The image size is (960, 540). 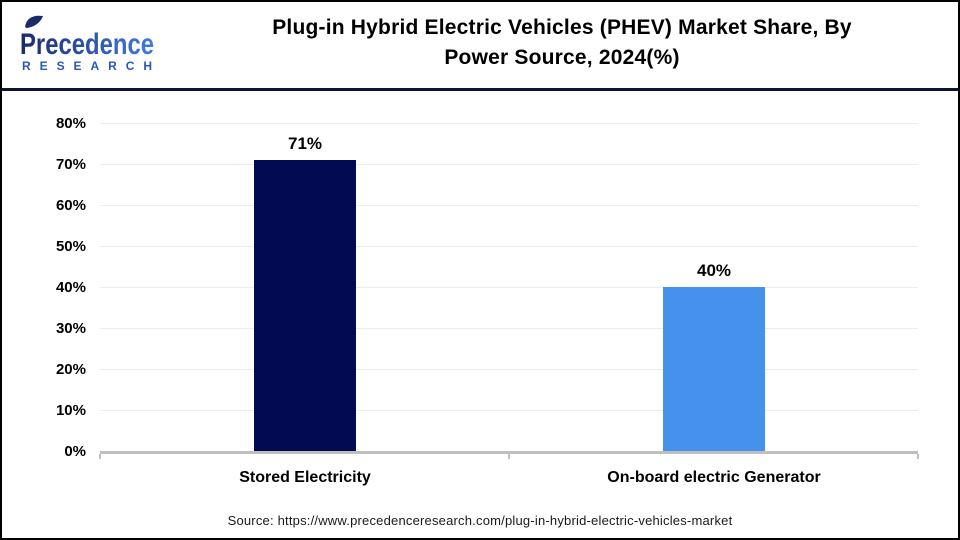 What do you see at coordinates (70, 287) in the screenshot?
I see `y-axis-label: 40%` at bounding box center [70, 287].